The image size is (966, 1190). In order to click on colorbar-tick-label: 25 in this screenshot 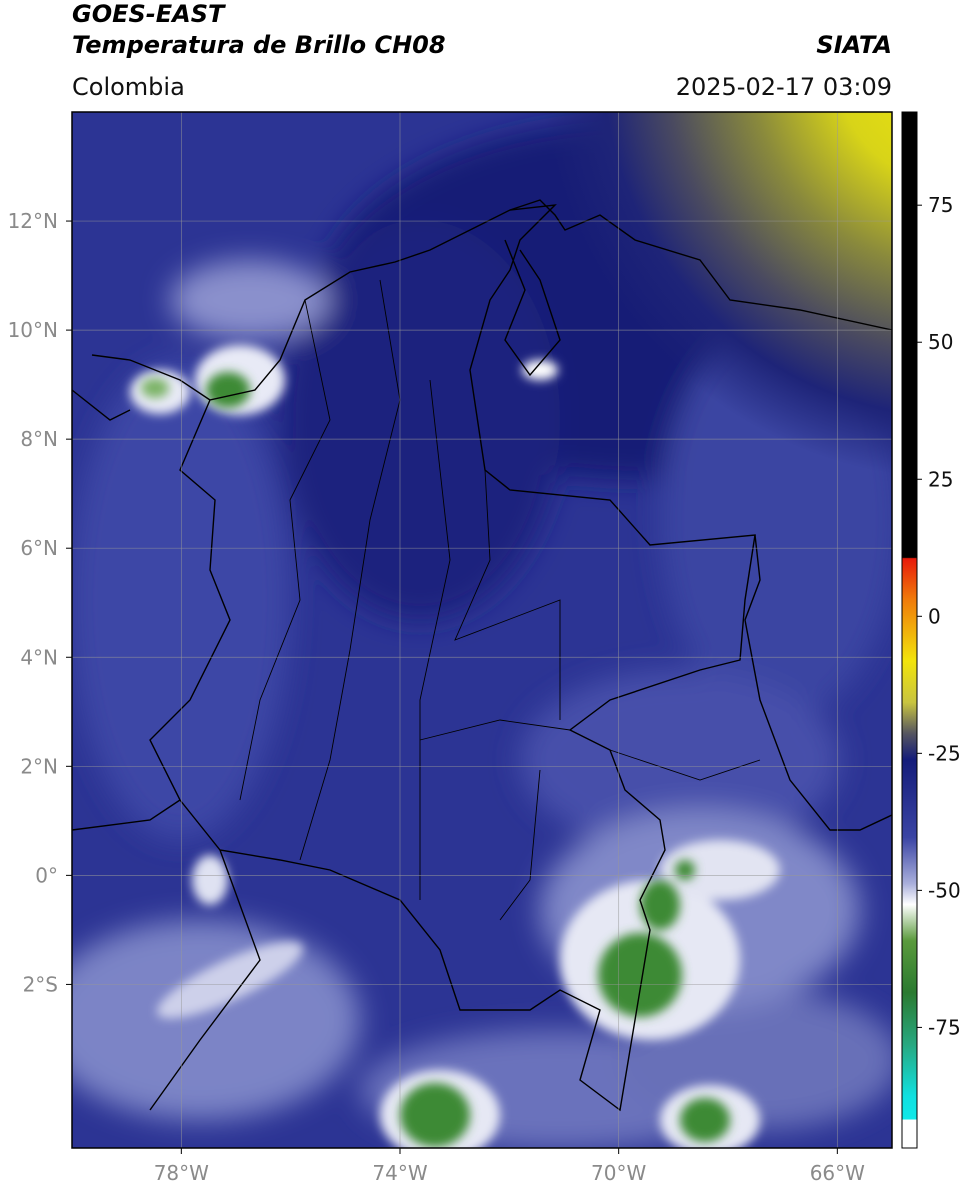, I will do `click(940, 479)`.